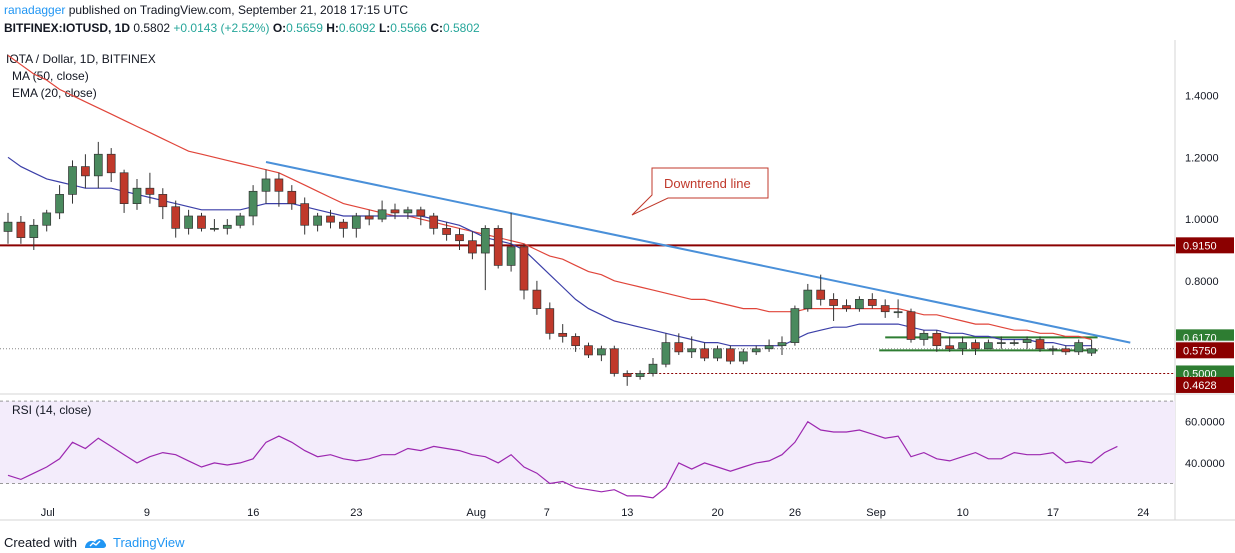  What do you see at coordinates (152, 28) in the screenshot?
I see `last-price: 0.5802` at bounding box center [152, 28].